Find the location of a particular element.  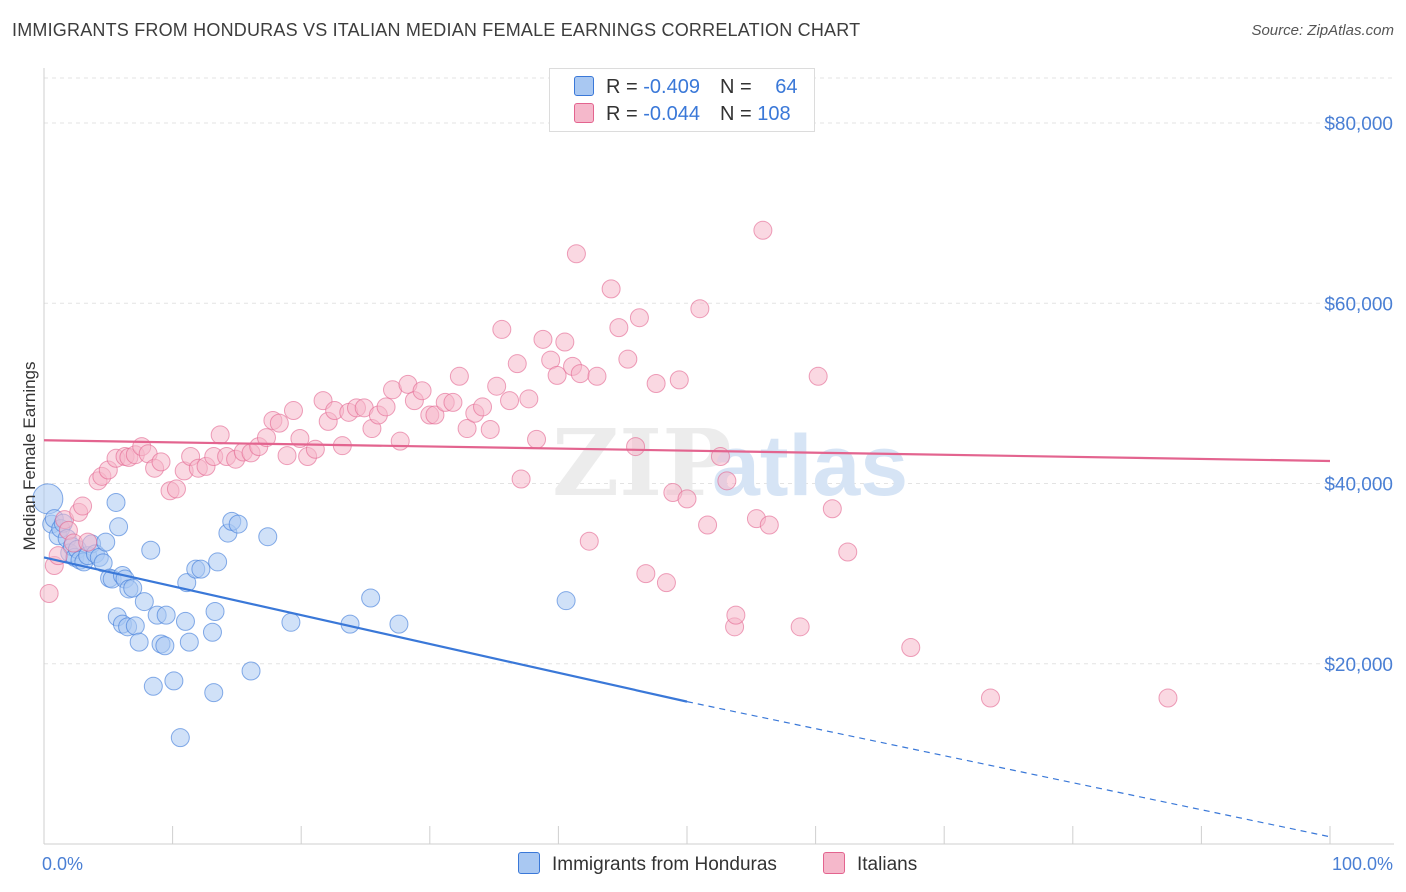

source-note: Source: ZipAtlas.com is located at coordinates (1322, 30).